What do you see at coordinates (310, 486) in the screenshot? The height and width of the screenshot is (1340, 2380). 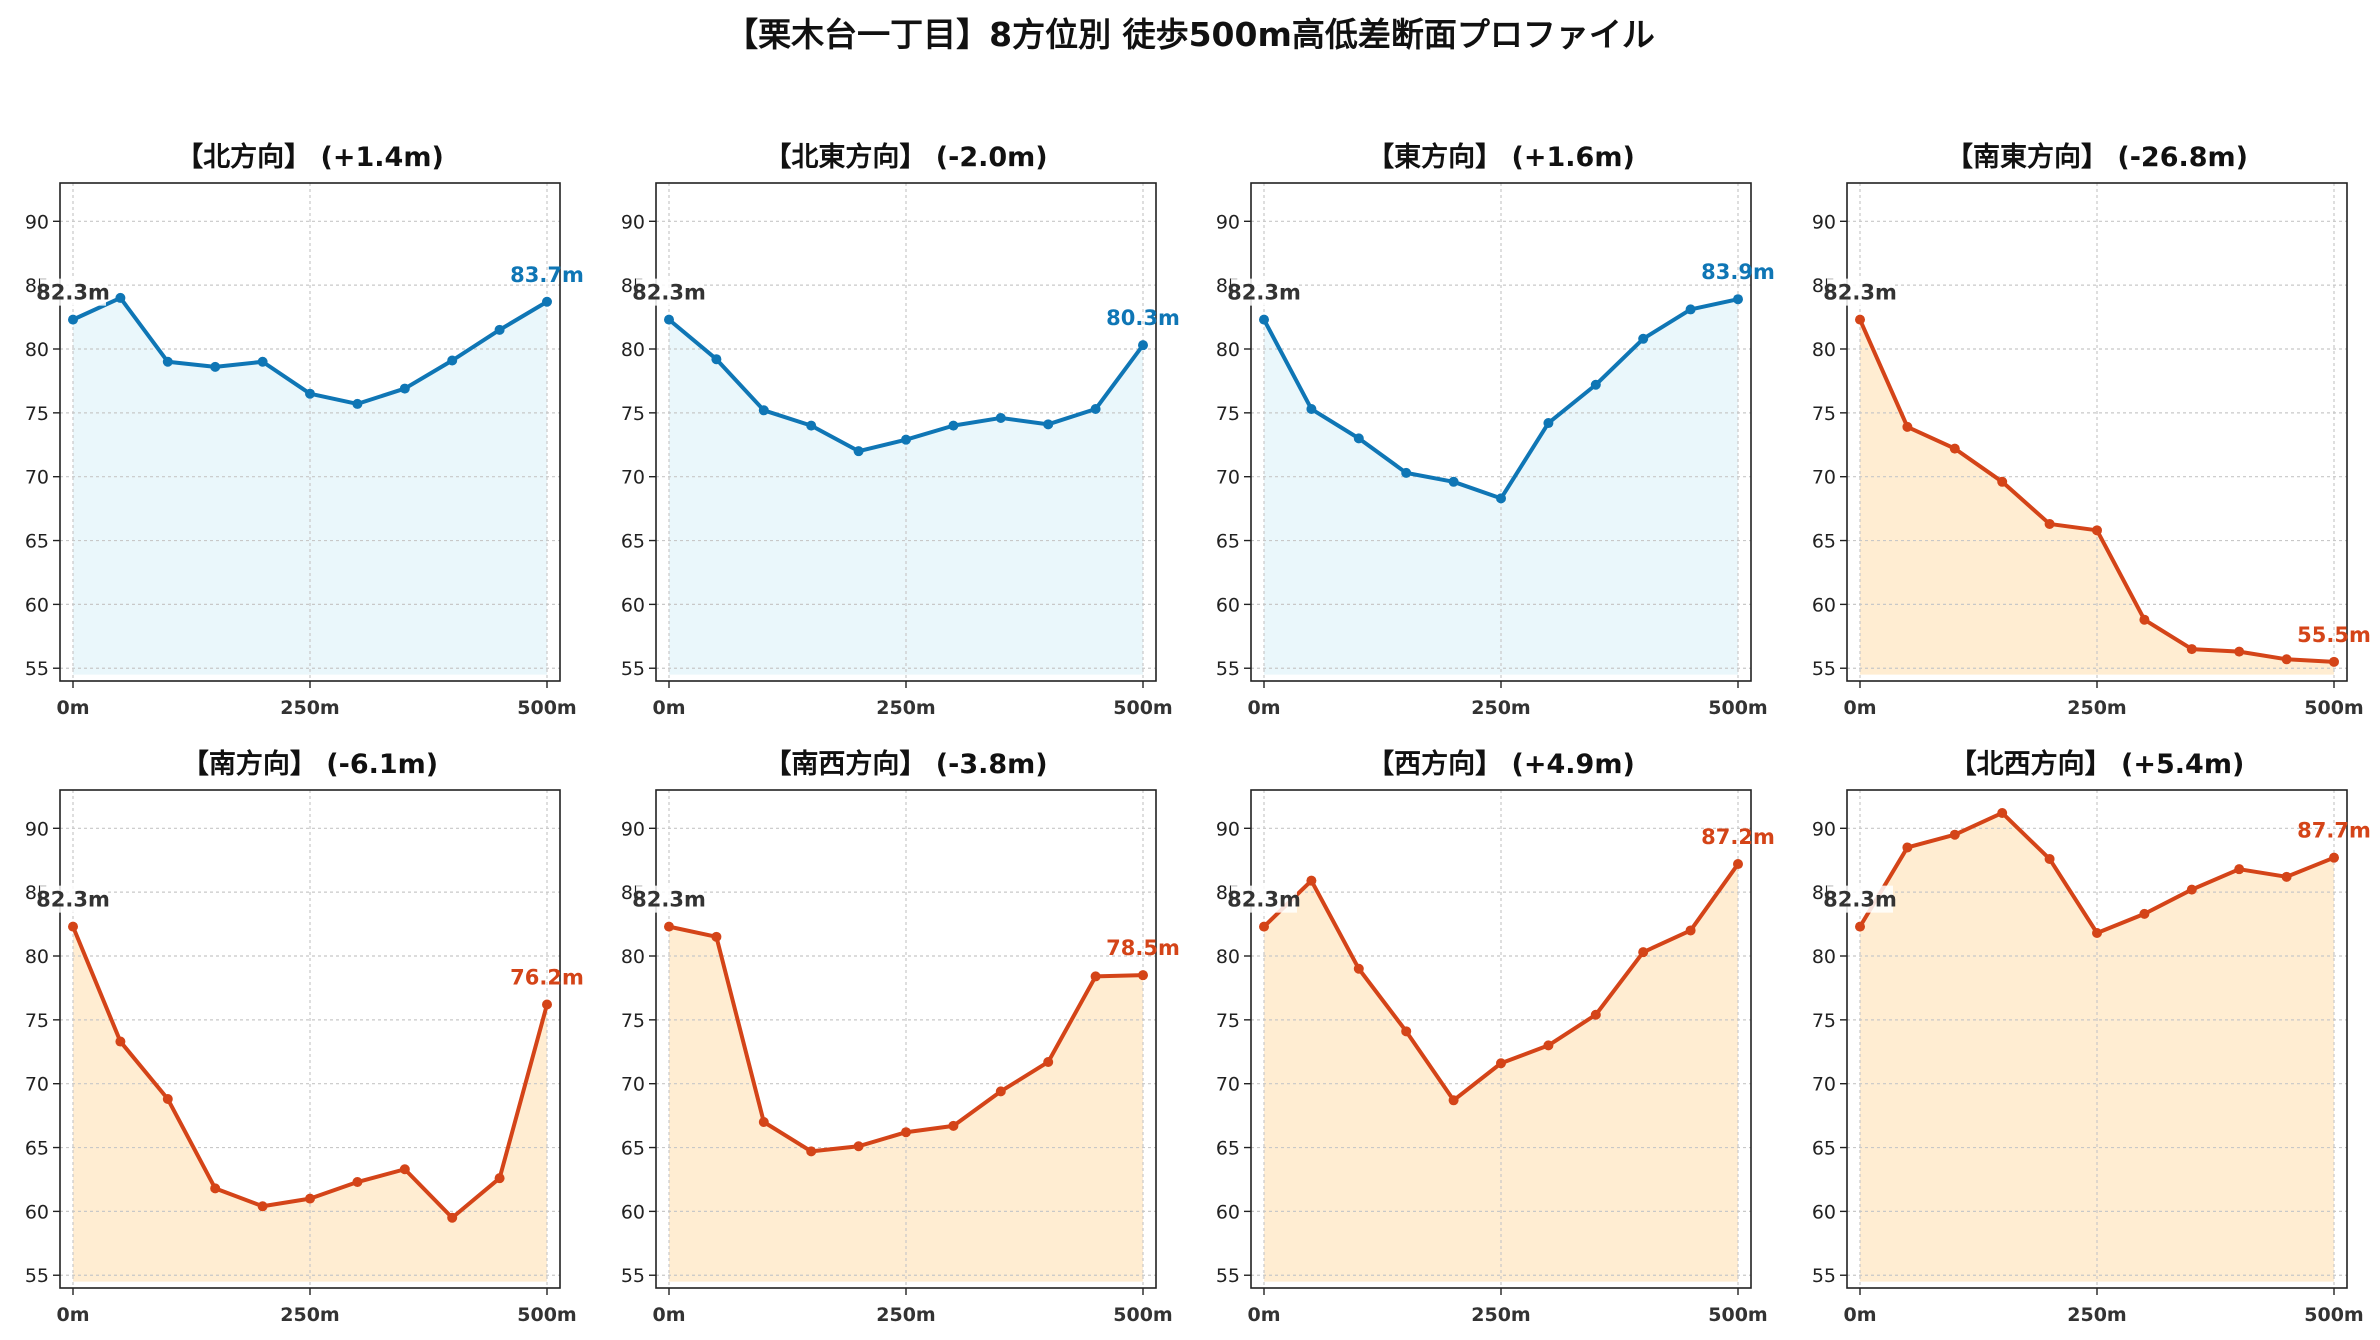 I see `area-fill` at bounding box center [310, 486].